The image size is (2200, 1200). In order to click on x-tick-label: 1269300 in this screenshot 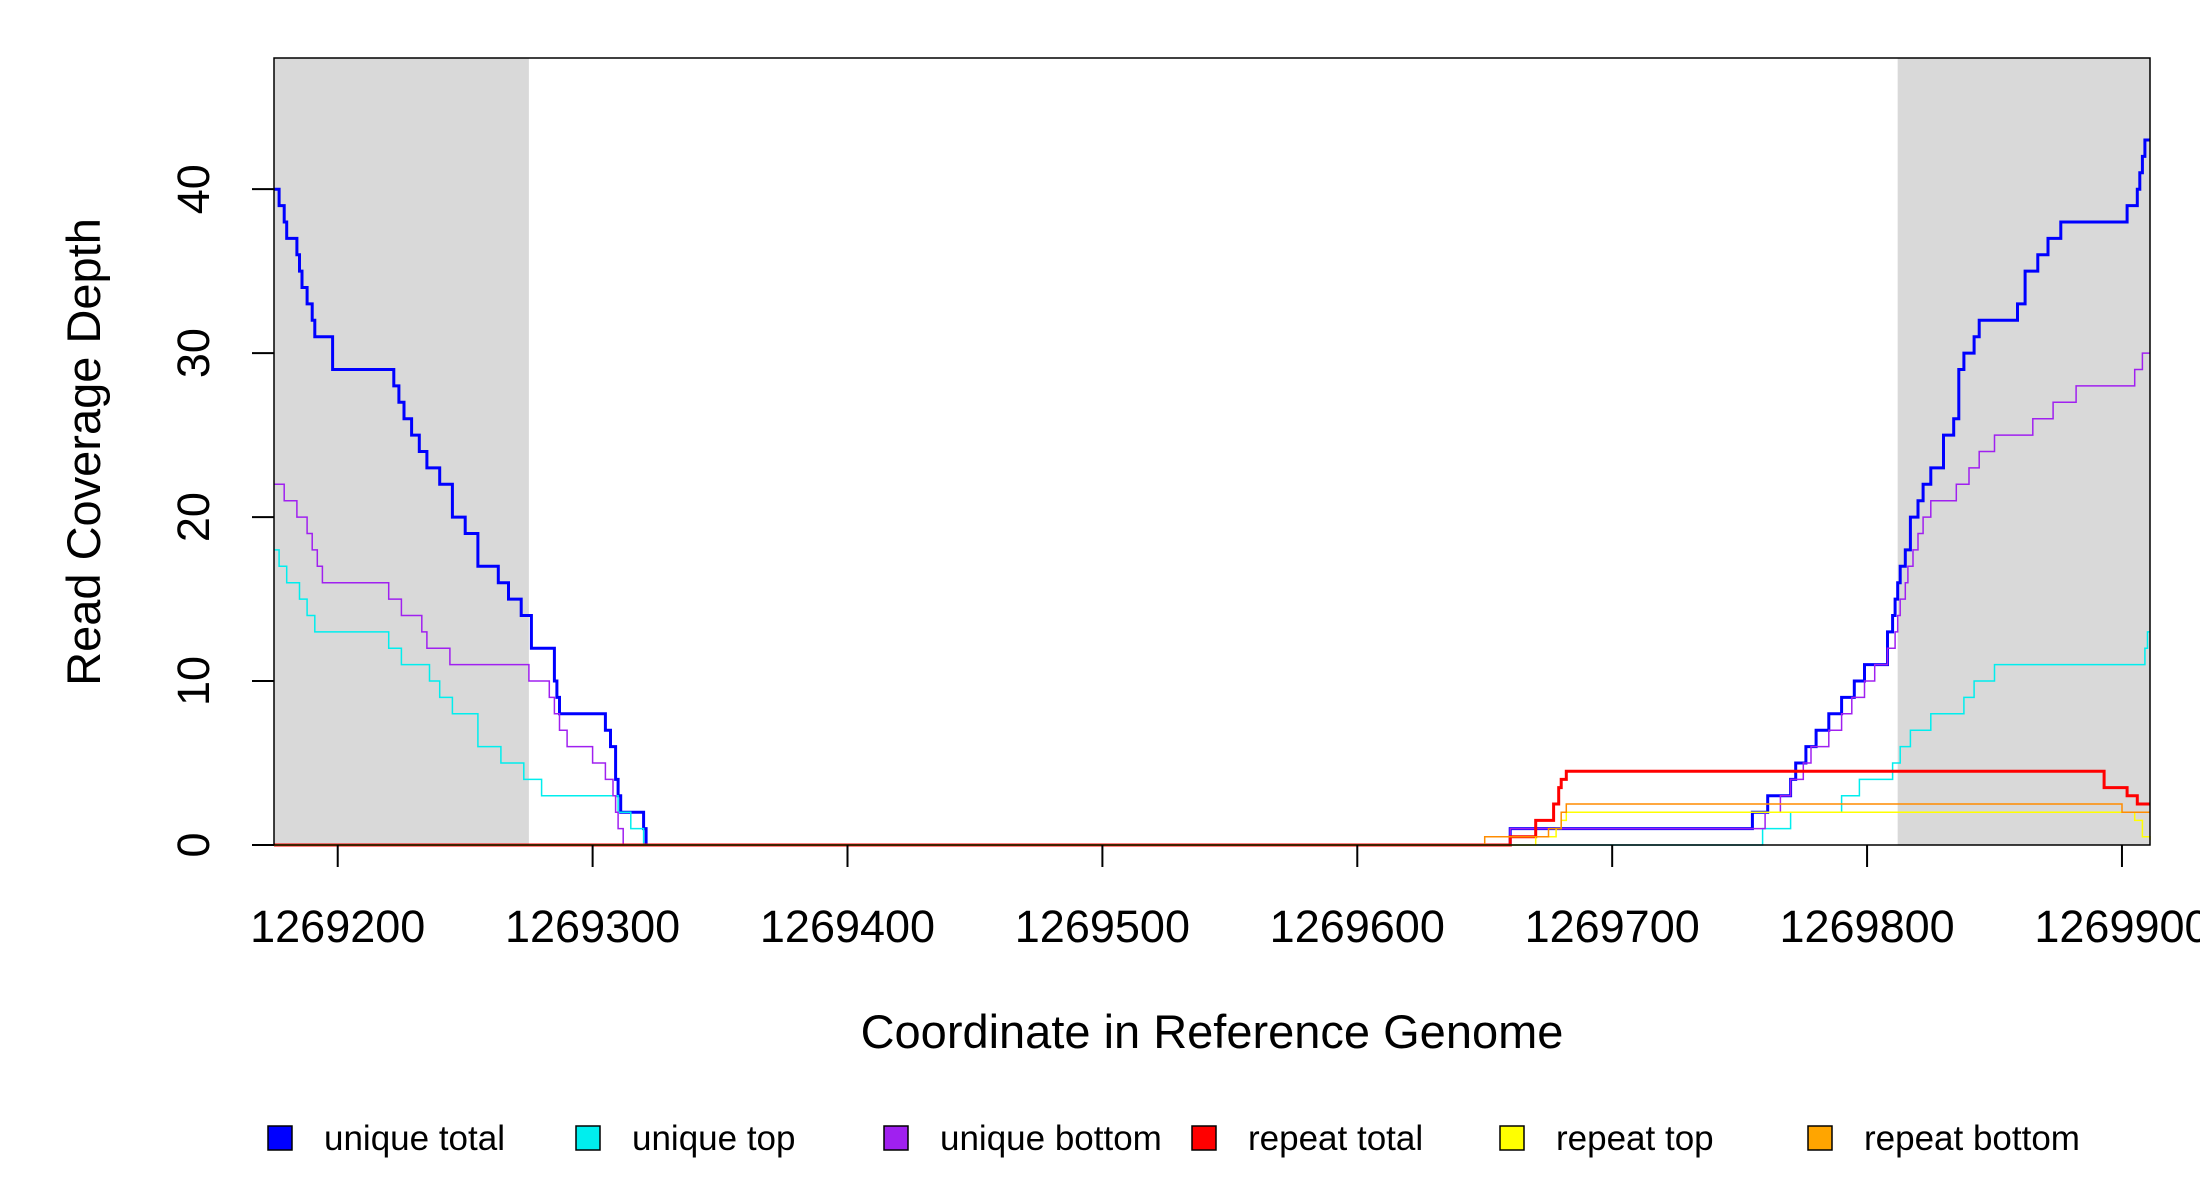, I will do `click(592, 926)`.